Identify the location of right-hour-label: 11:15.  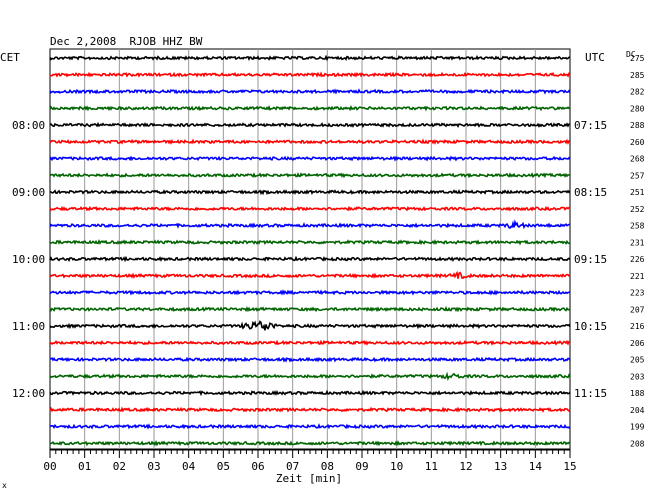
(590, 393).